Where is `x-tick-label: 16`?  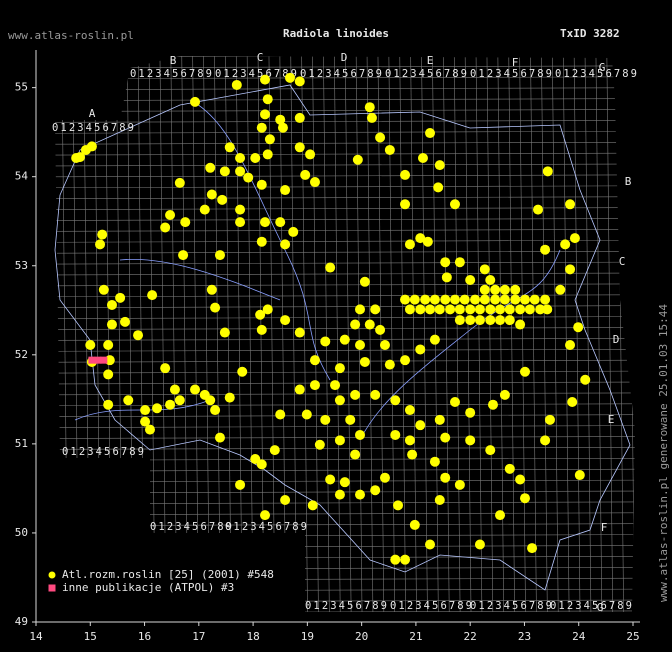
x-tick-label: 16 is located at coordinates (144, 636).